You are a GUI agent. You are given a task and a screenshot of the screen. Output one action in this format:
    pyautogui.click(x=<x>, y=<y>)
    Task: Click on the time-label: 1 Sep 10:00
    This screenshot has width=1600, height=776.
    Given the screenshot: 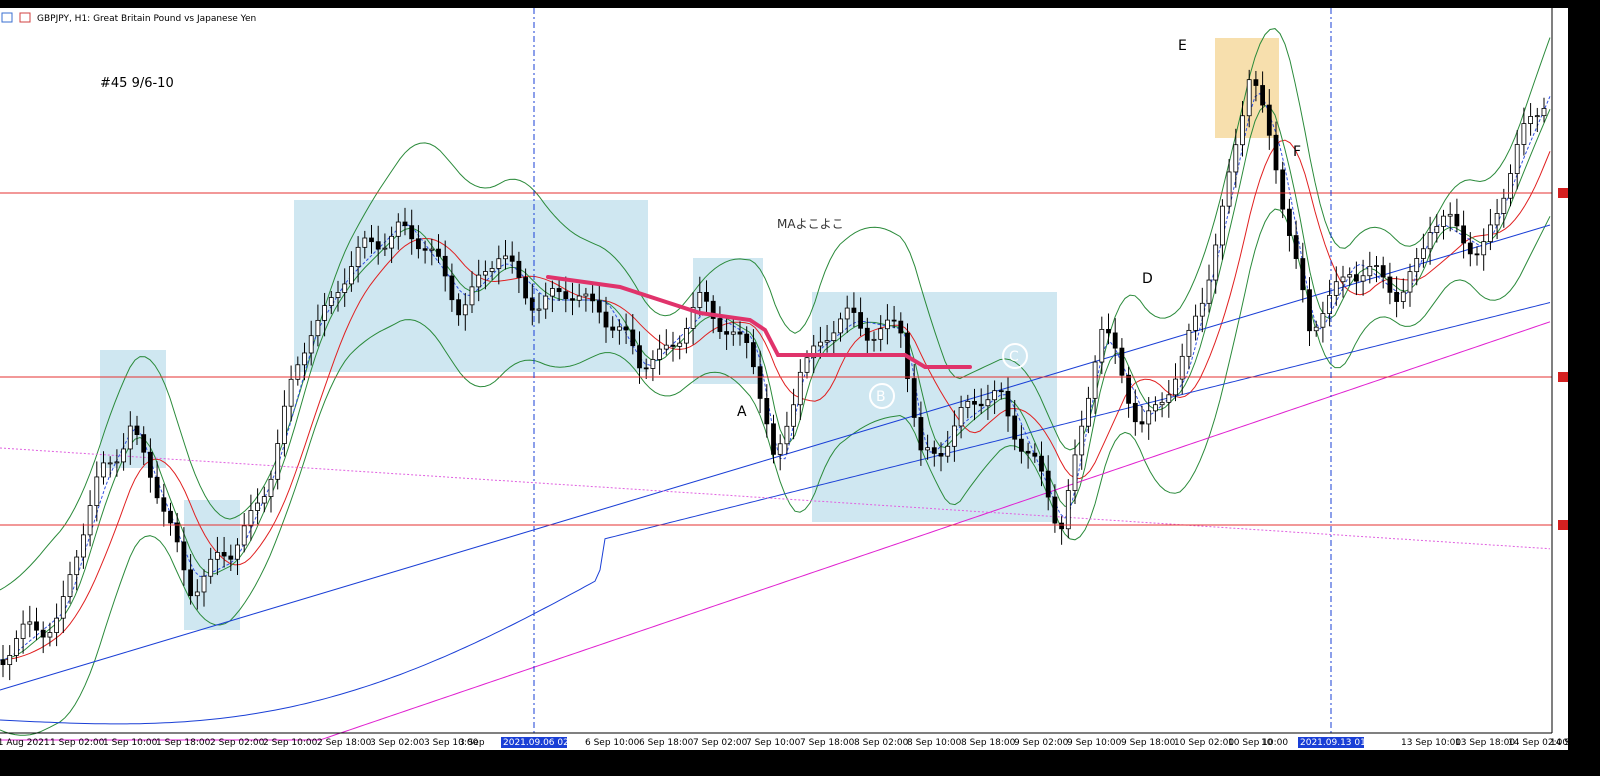 What is the action you would take?
    pyautogui.click(x=130, y=743)
    